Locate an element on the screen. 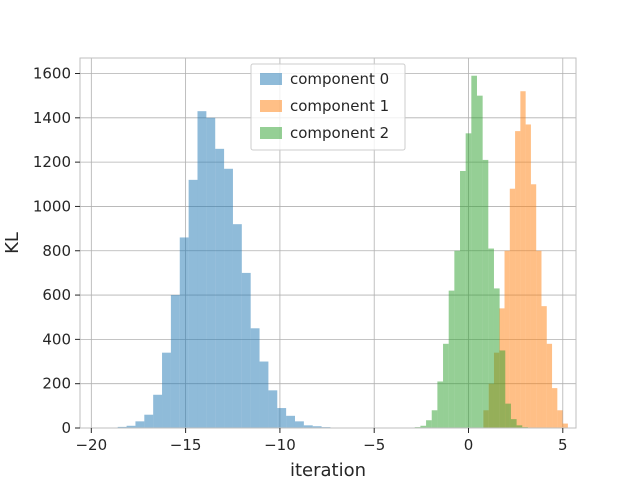 Image resolution: width=640 pixels, height=480 pixels. y-tick-label: 600 is located at coordinates (56, 295).